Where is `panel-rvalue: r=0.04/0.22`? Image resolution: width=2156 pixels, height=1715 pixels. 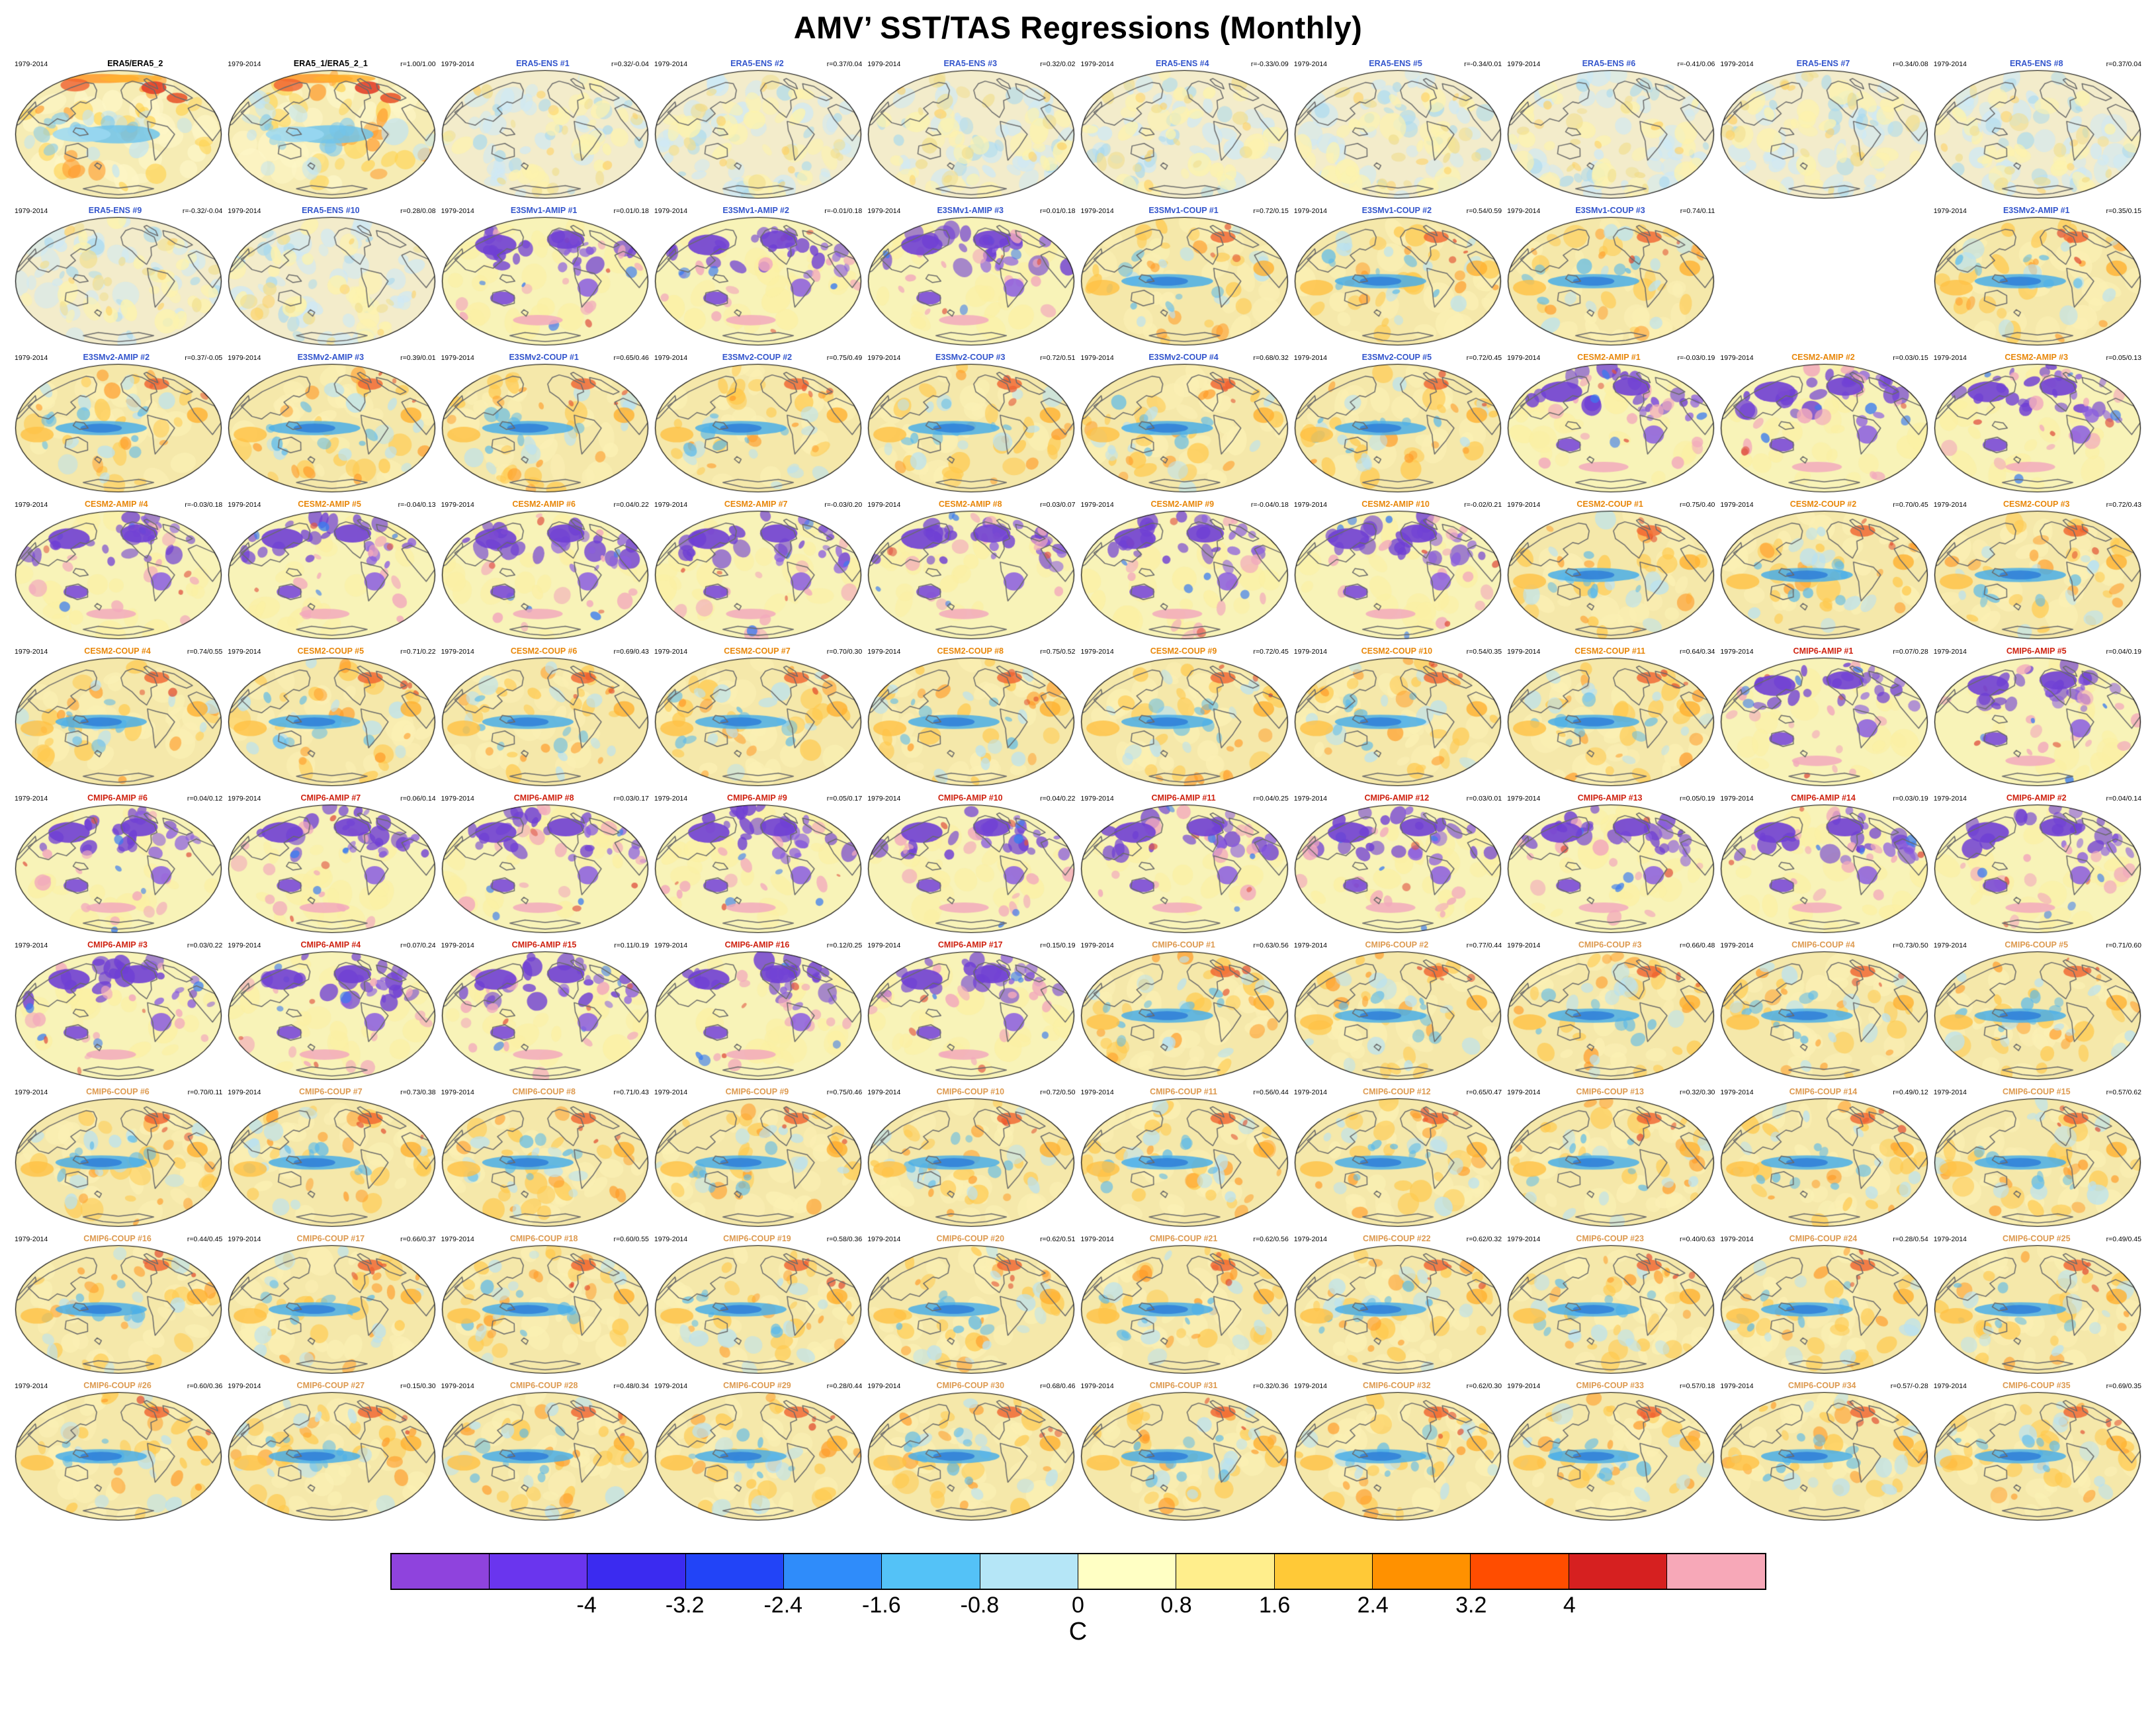
panel-rvalue: r=0.04/0.22 is located at coordinates (631, 505).